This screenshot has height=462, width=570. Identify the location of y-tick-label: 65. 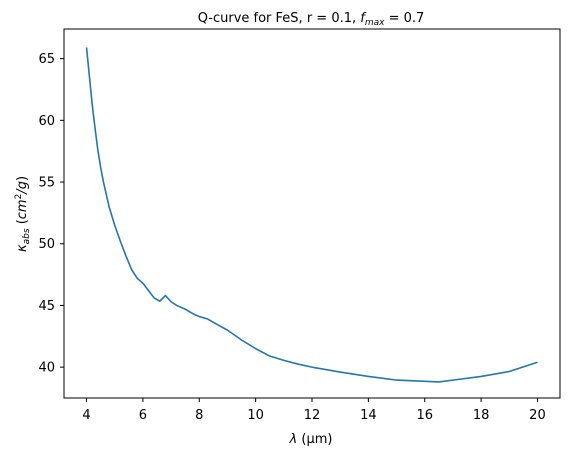
(46, 59).